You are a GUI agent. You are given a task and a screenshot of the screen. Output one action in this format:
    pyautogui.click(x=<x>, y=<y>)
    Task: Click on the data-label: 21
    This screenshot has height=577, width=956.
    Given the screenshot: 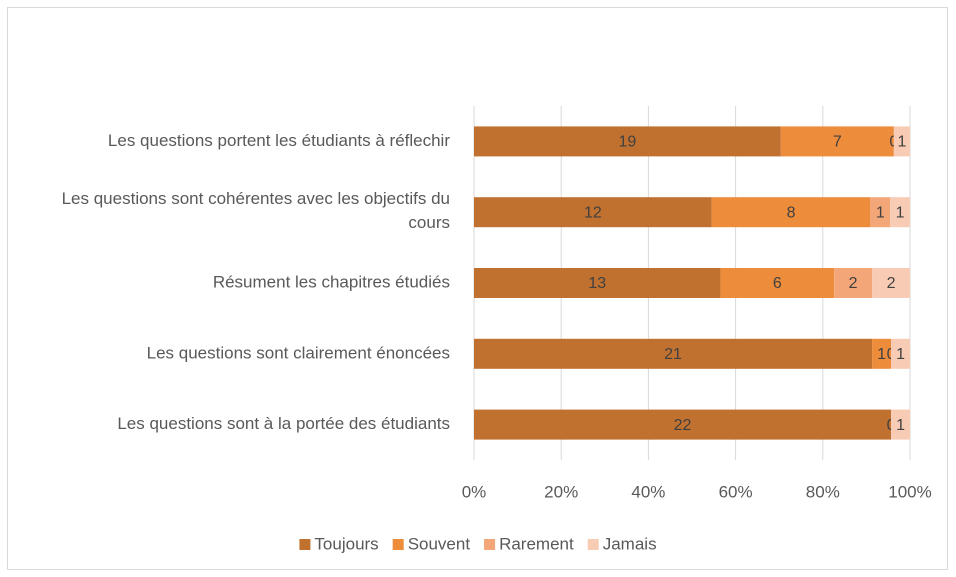 What is the action you would take?
    pyautogui.click(x=673, y=354)
    